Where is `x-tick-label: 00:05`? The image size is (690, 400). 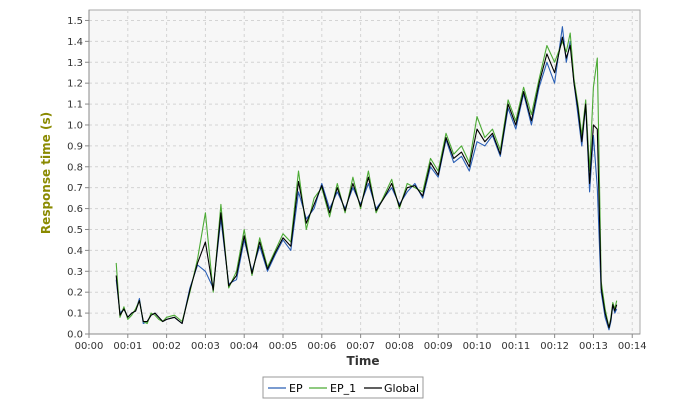 x-tick-label: 00:05 is located at coordinates (283, 346).